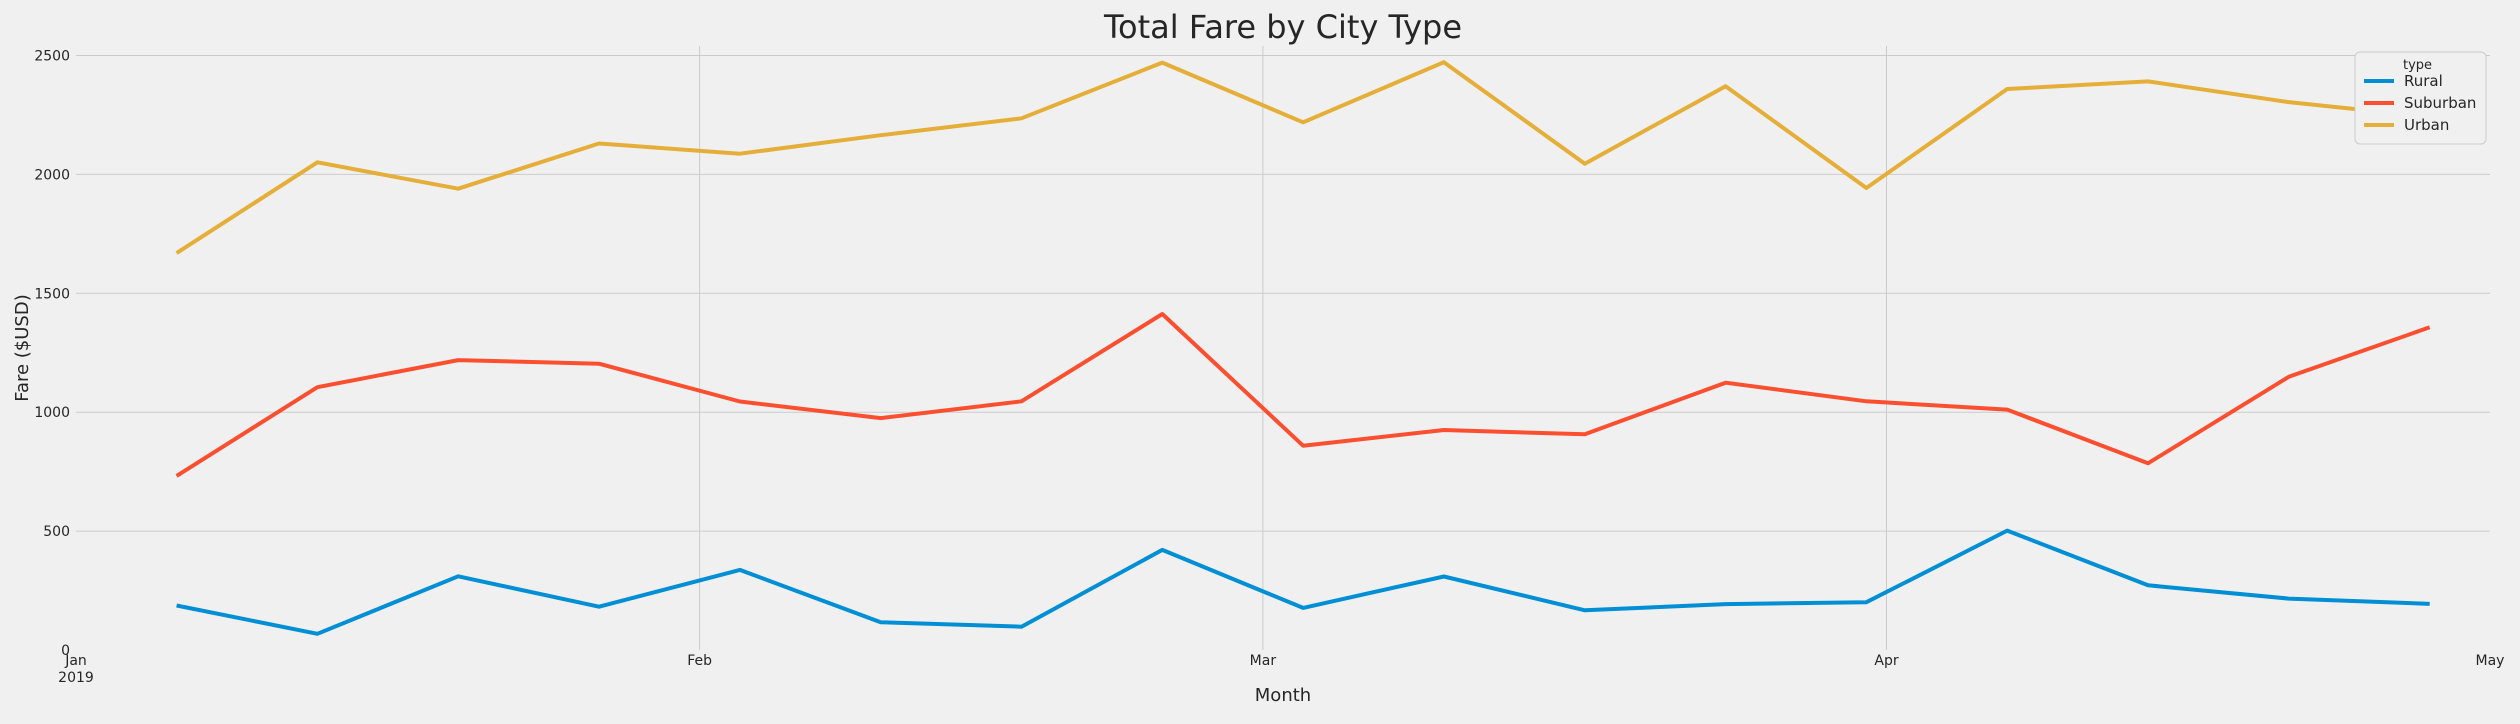 This screenshot has height=724, width=2520. I want to click on y-tick-label: 500, so click(56, 532).